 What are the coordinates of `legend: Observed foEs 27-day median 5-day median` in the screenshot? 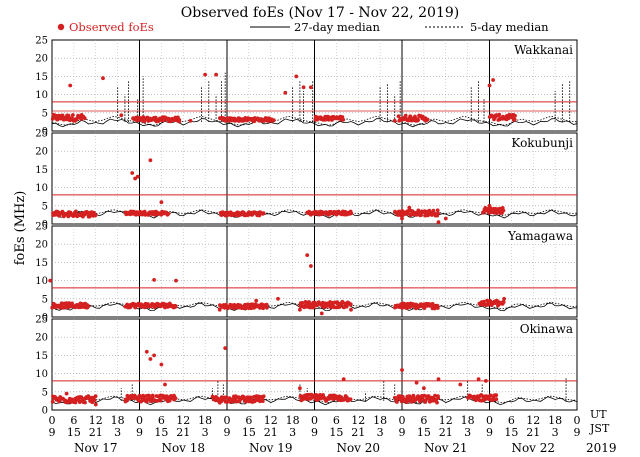 It's located at (303, 27).